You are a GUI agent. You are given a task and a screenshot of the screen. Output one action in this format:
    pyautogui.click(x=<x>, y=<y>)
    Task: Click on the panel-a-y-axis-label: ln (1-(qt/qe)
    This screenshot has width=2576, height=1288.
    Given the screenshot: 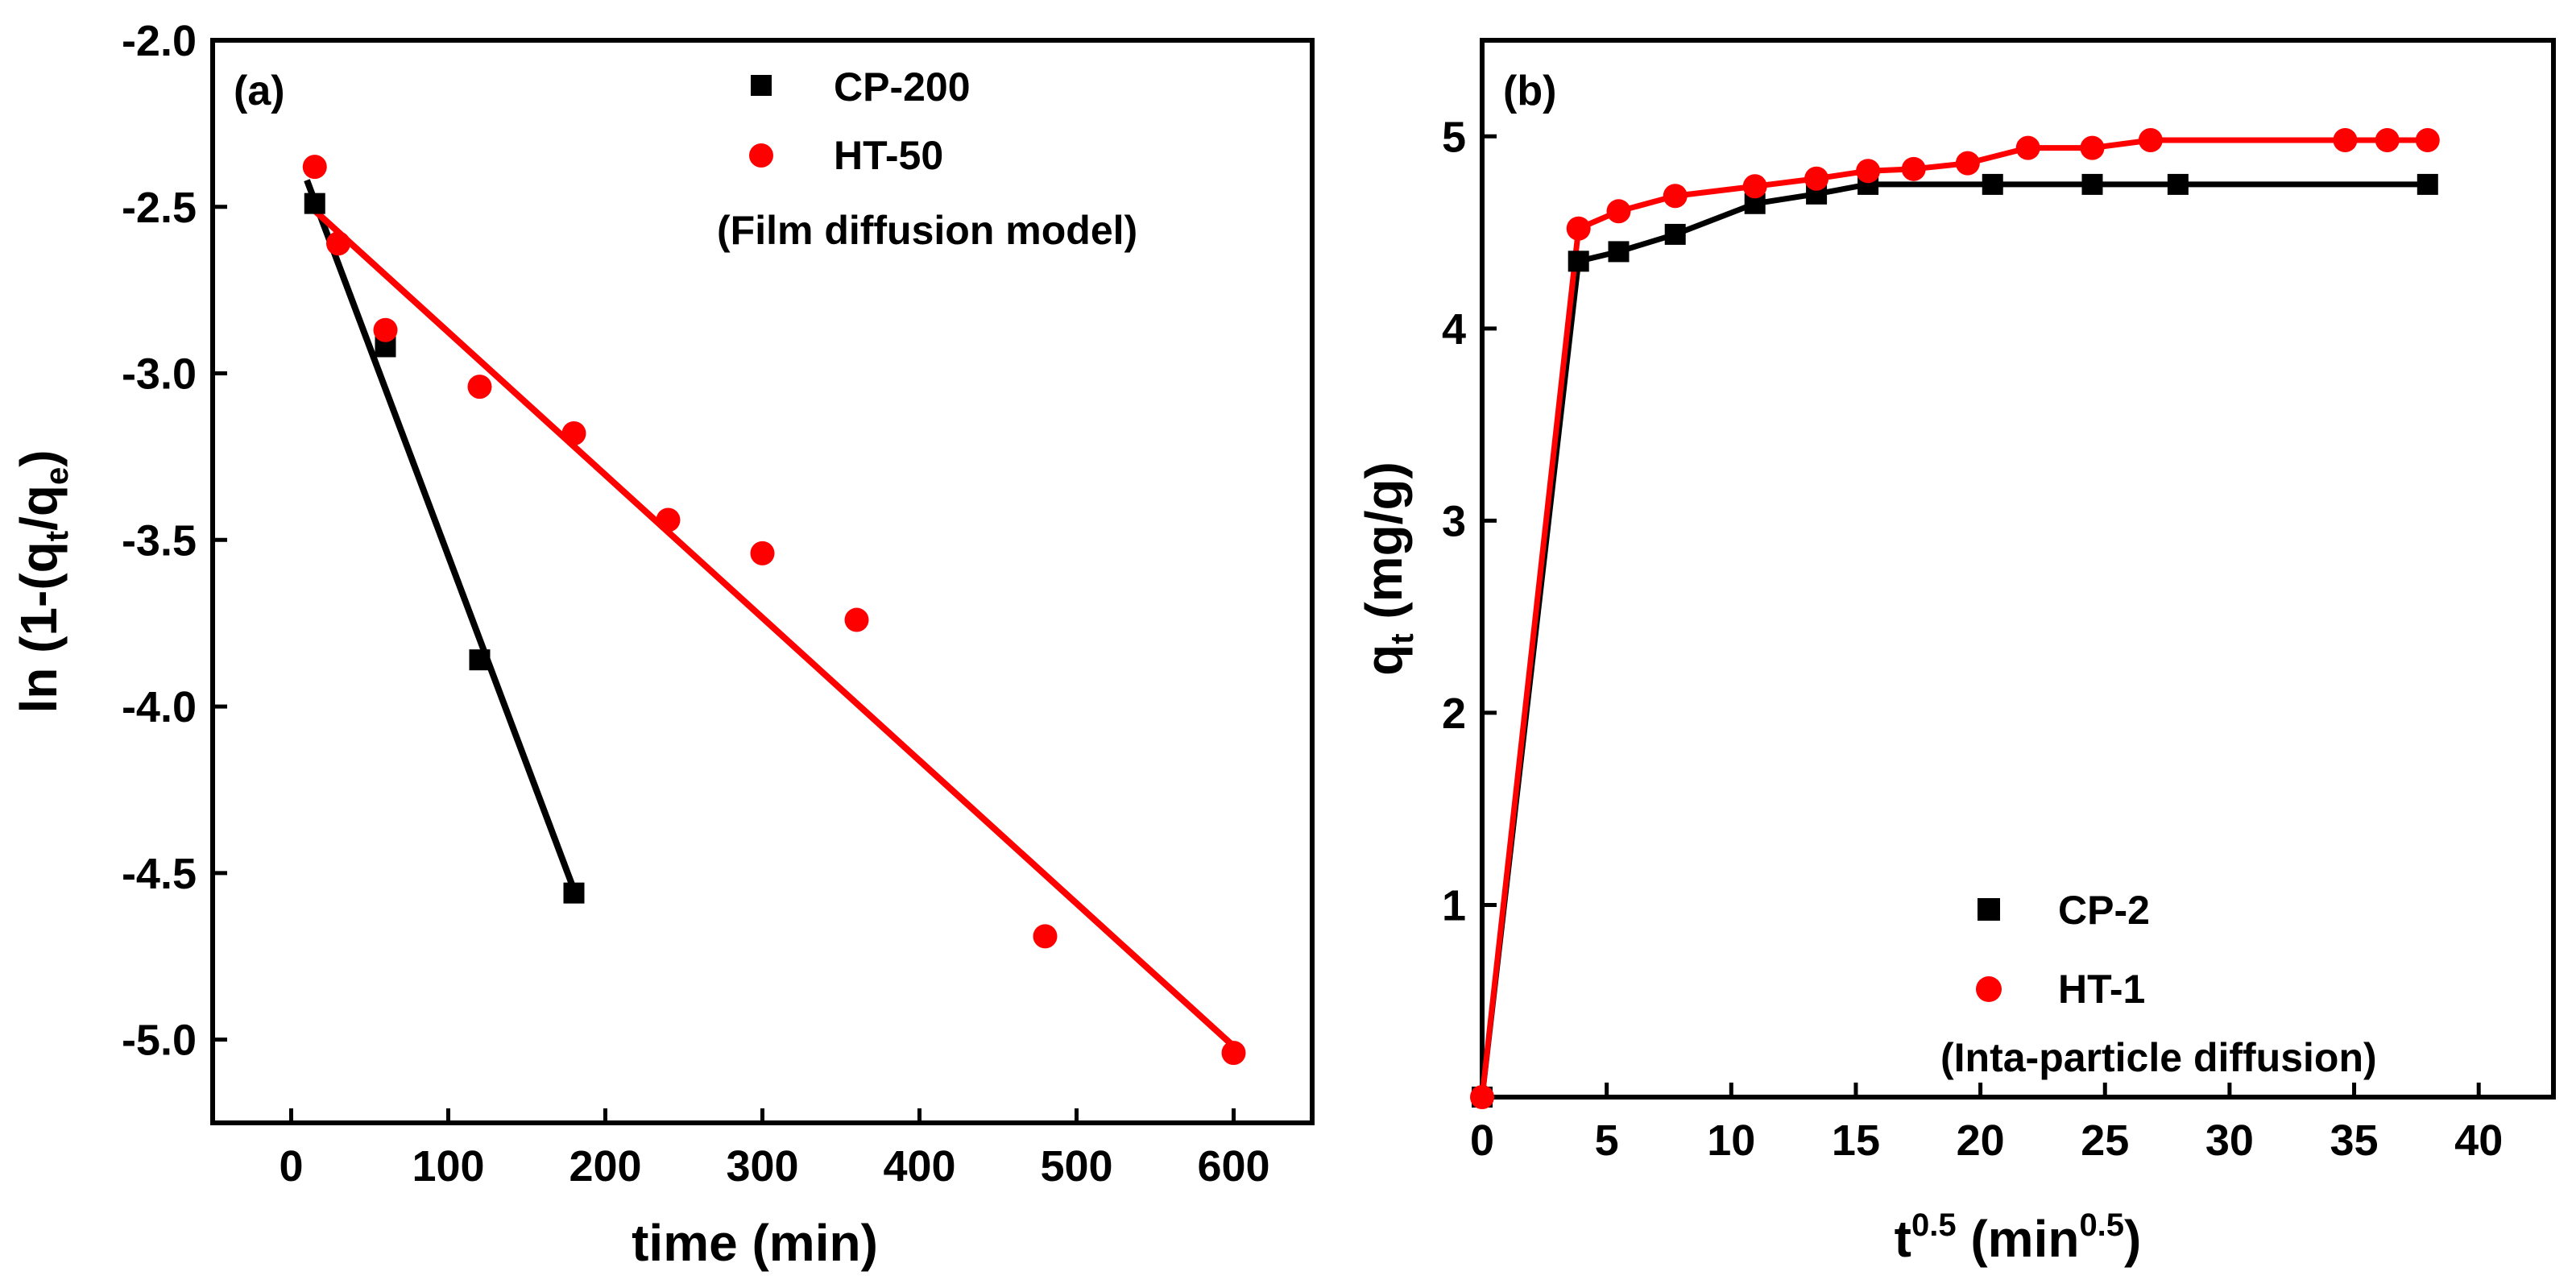 What is the action you would take?
    pyautogui.click(x=42, y=581)
    